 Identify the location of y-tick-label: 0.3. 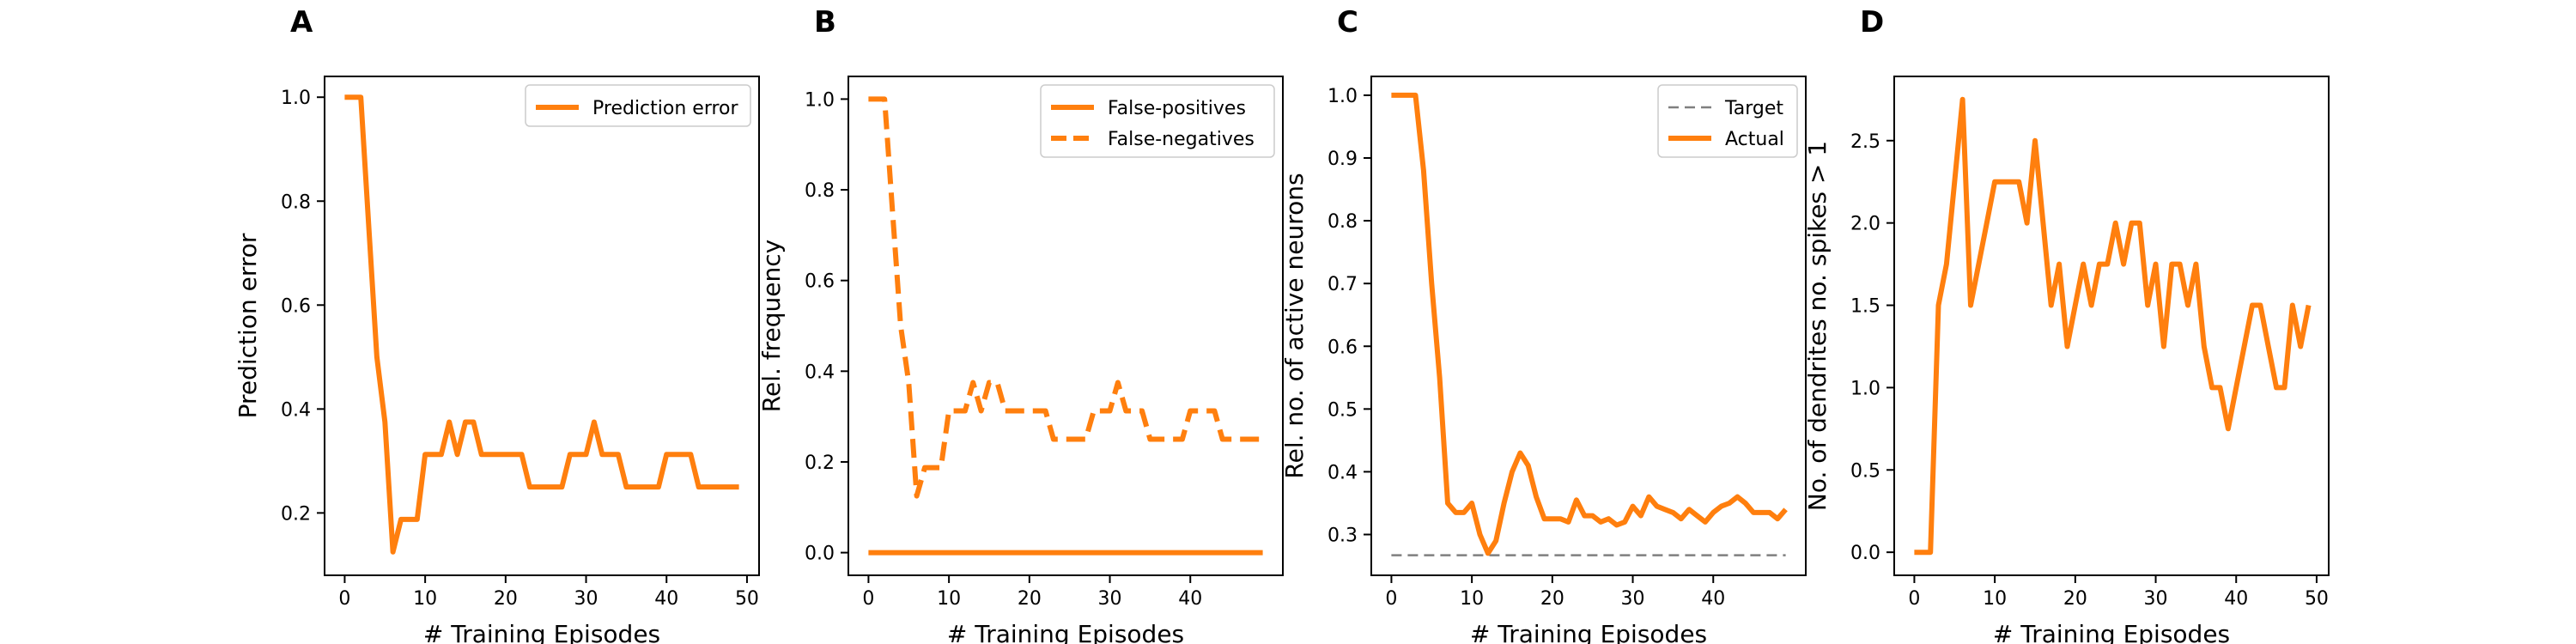
(1342, 535).